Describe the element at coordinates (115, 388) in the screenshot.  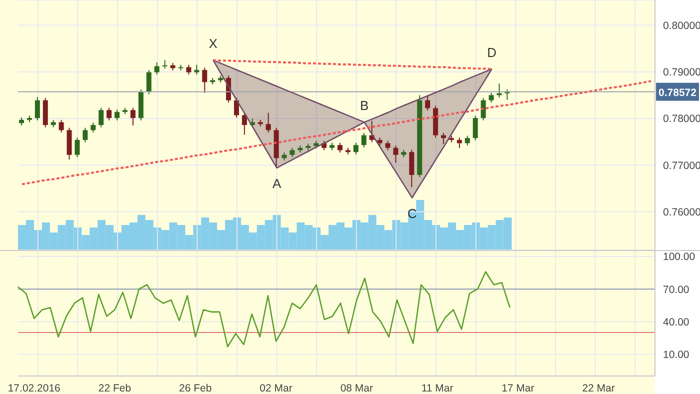
I see `x-tick-label: 22 Feb` at that location.